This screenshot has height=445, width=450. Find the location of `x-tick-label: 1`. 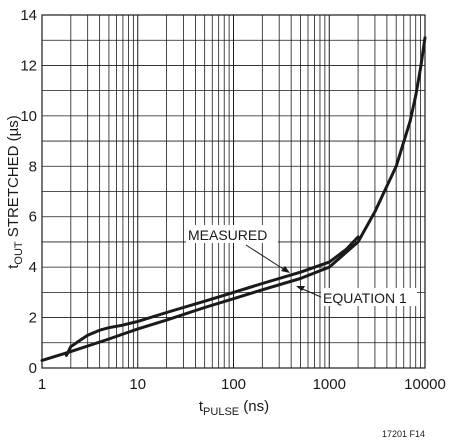

x-tick-label: 1 is located at coordinates (42, 384).